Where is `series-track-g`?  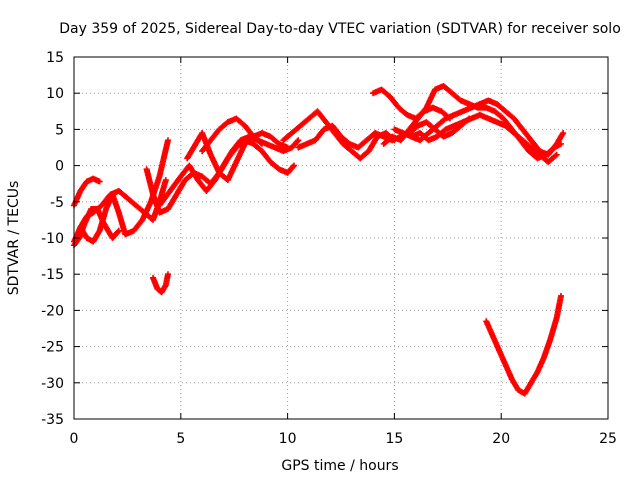
series-track-g is located at coordinates (237, 157).